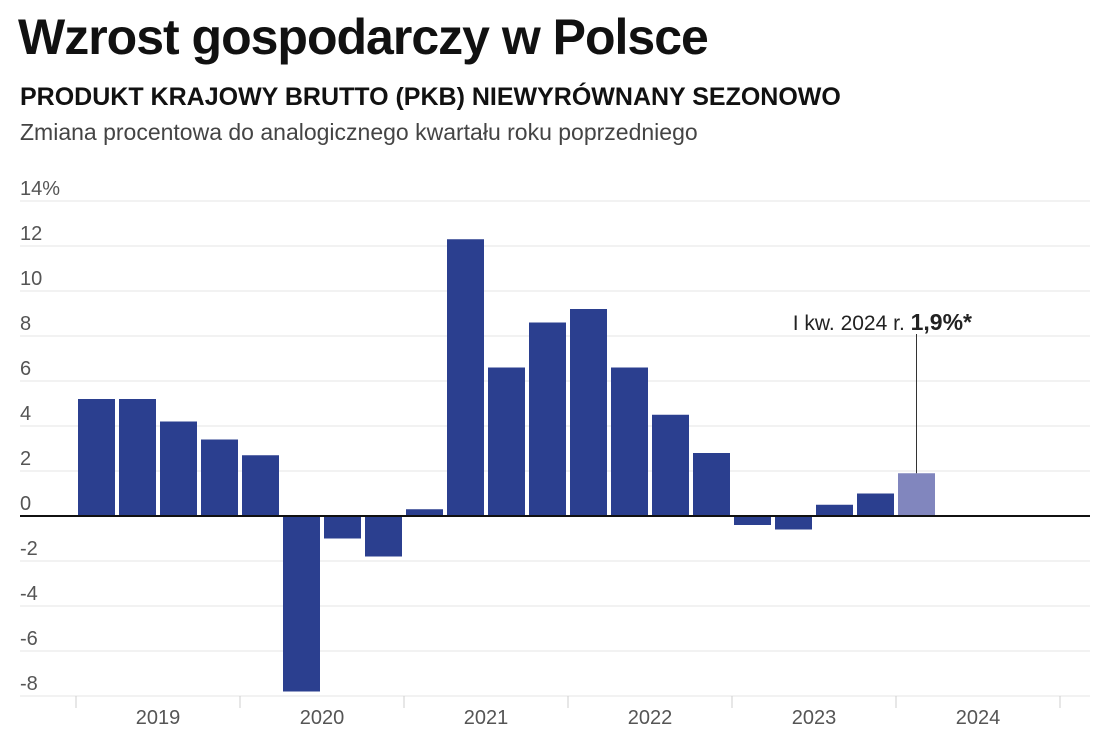 The width and height of the screenshot is (1104, 736). What do you see at coordinates (219, 477) in the screenshot?
I see `bar-iv-kw-2019` at bounding box center [219, 477].